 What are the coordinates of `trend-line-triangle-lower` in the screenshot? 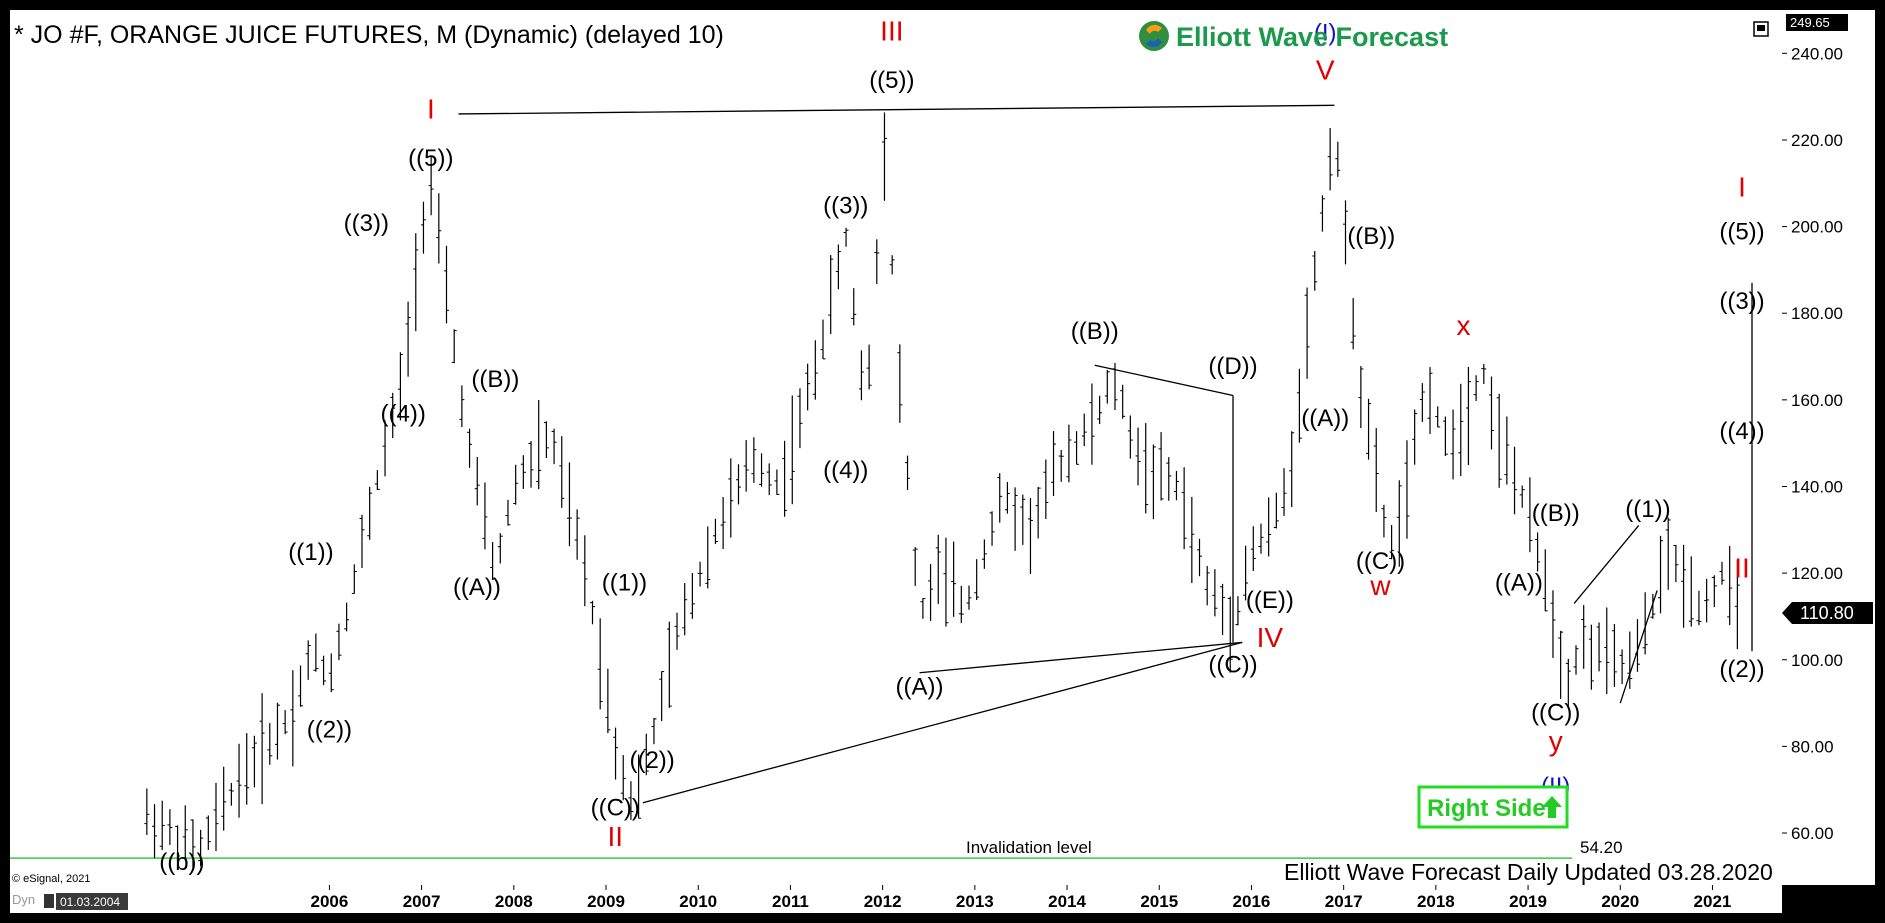 It's located at (1081, 657).